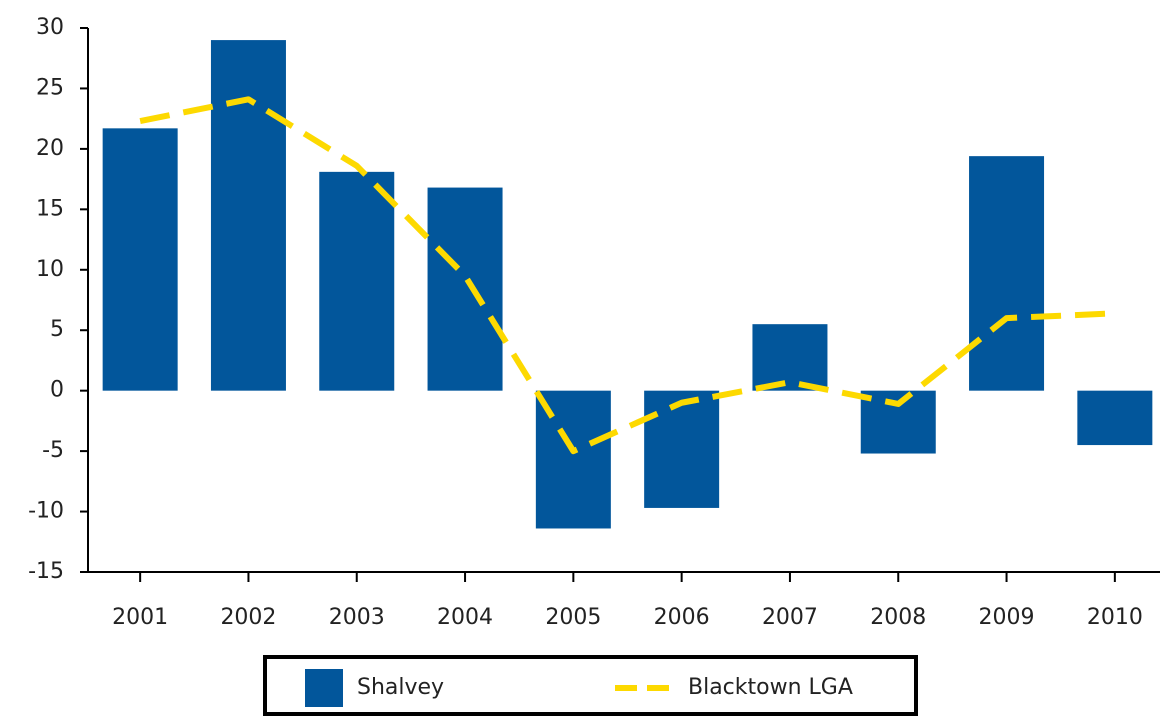 The image size is (1163, 718). What do you see at coordinates (465, 617) in the screenshot?
I see `x-tick-label: 2004` at bounding box center [465, 617].